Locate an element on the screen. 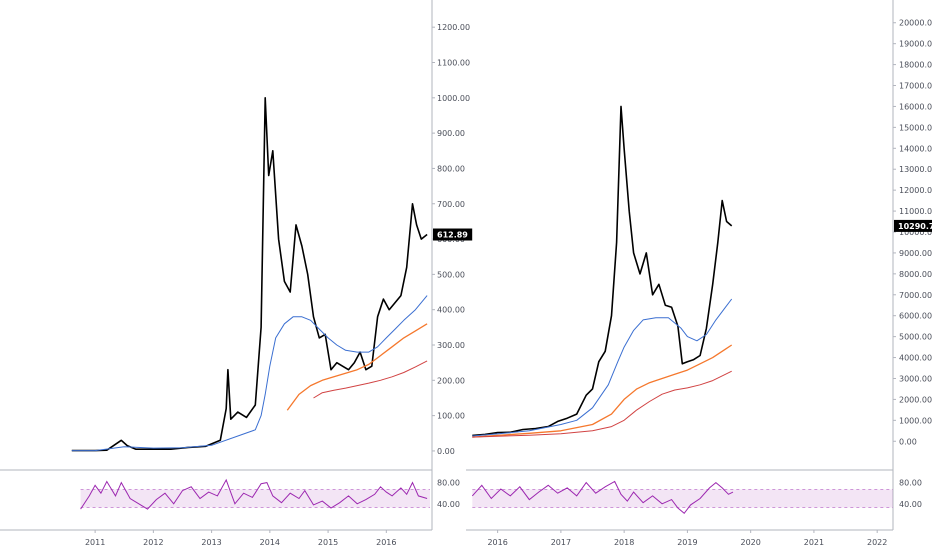 The height and width of the screenshot is (550, 932). y-tick-label: 16000.00 is located at coordinates (915, 106).